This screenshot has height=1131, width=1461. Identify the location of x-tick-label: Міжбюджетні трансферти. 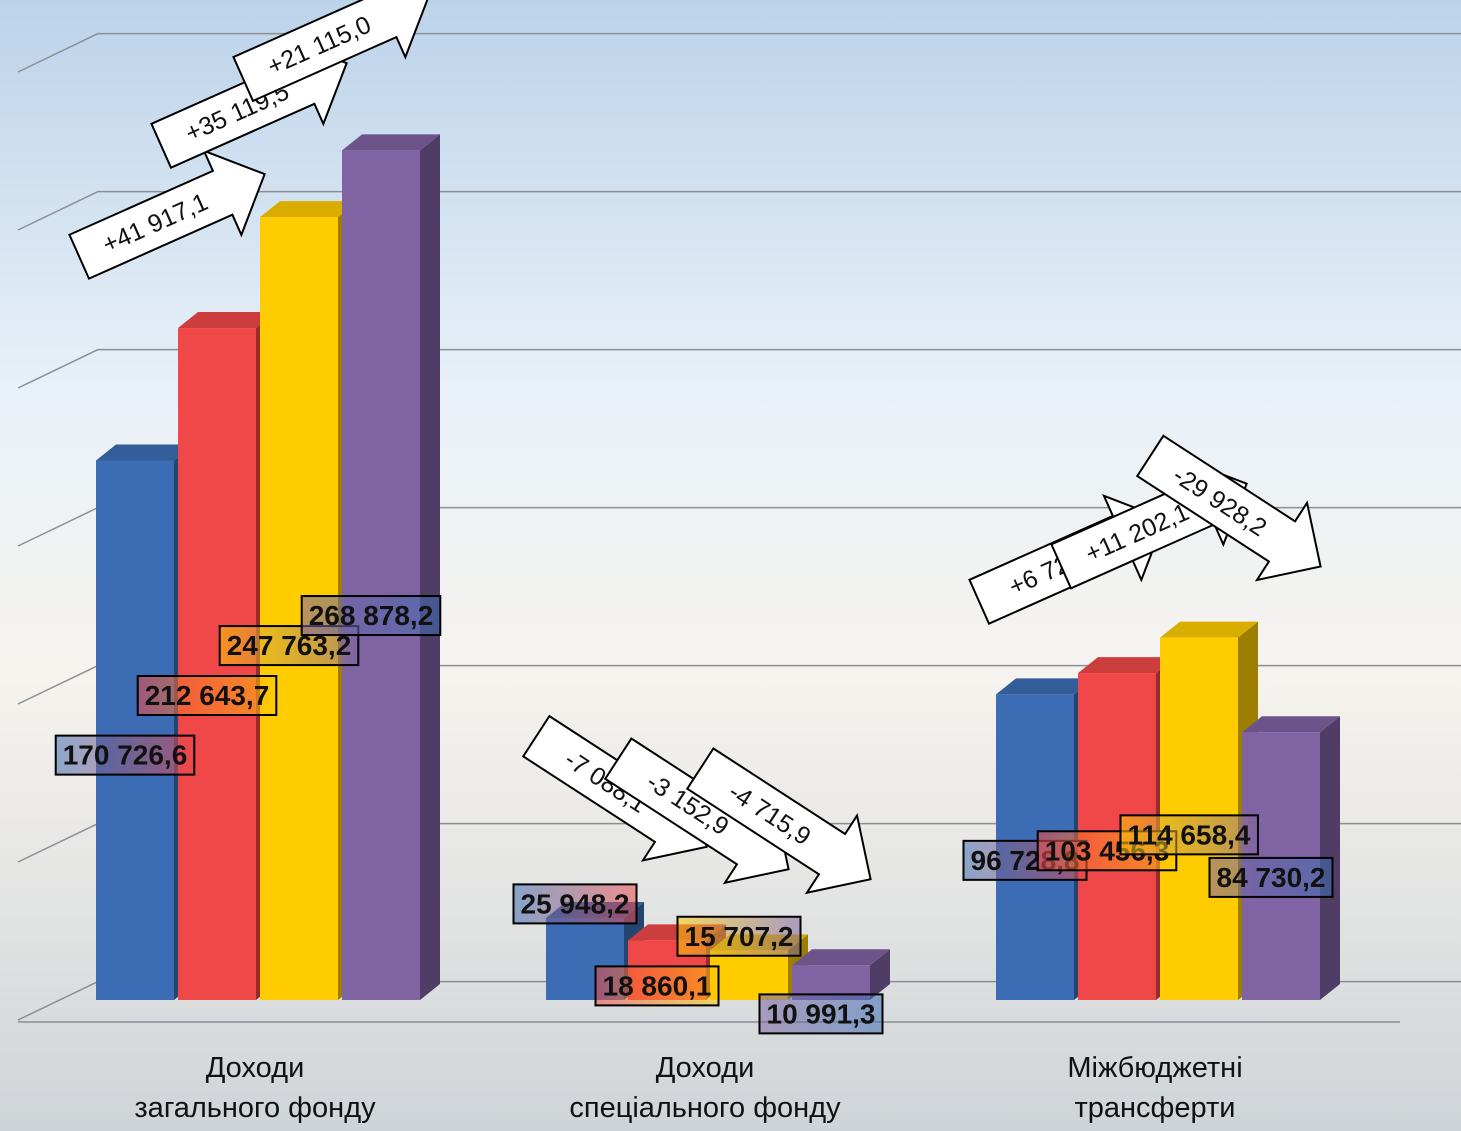
(1155, 1088).